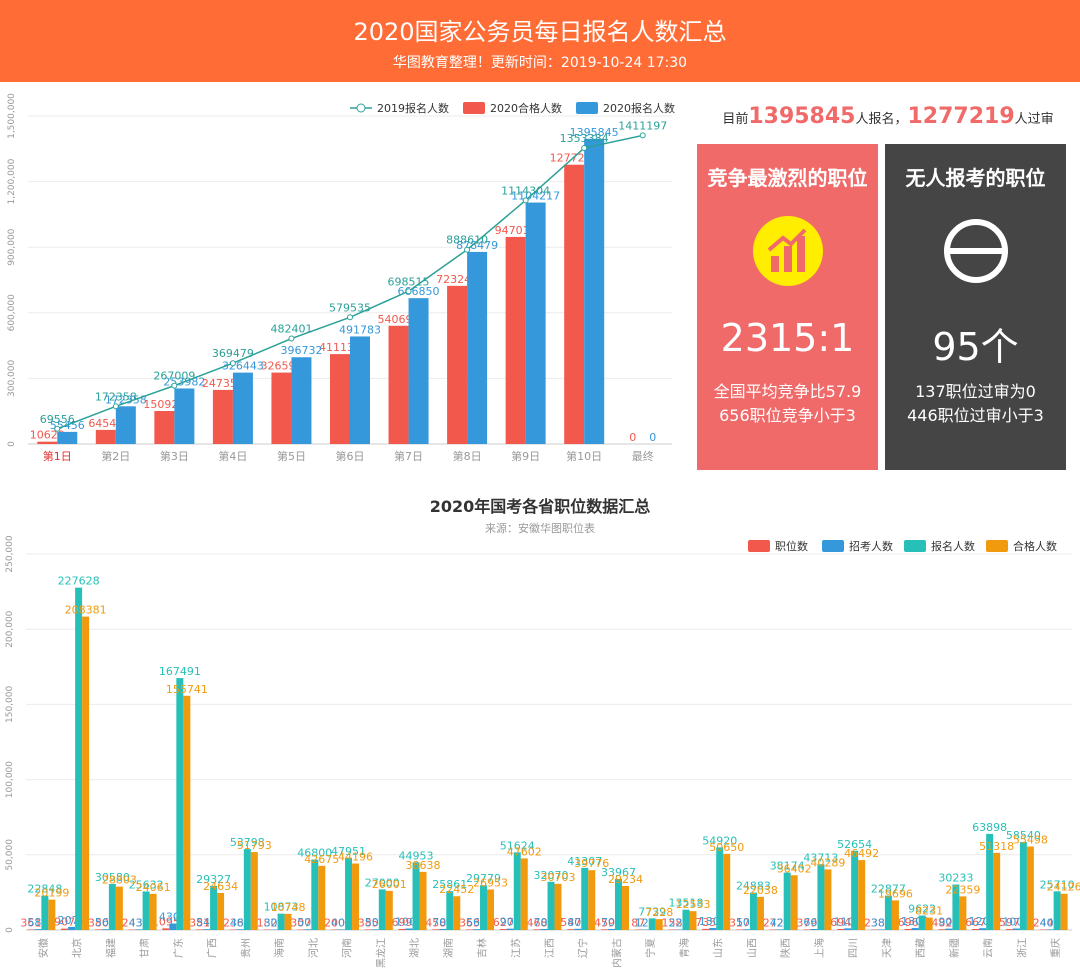 The height and width of the screenshot is (974, 1080). What do you see at coordinates (551, 875) in the screenshot?
I see `data-label: 32070` at bounding box center [551, 875].